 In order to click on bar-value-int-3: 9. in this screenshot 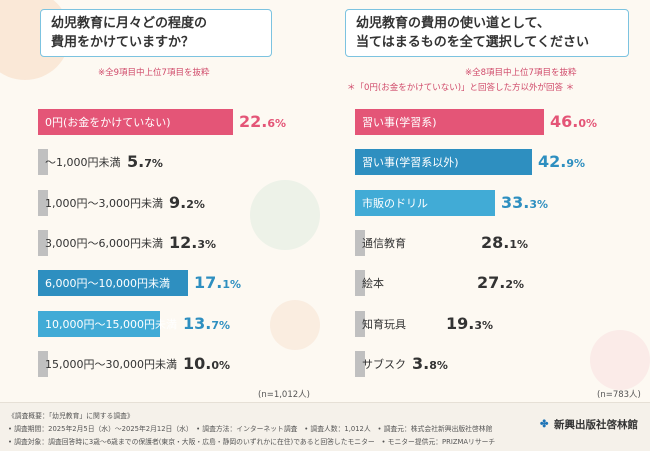, I will do `click(178, 202)`.